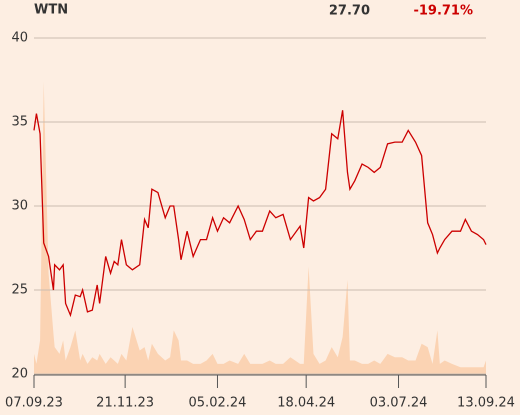 The width and height of the screenshot is (520, 415). Describe the element at coordinates (51, 10) in the screenshot. I see `ticker: WTN` at that location.